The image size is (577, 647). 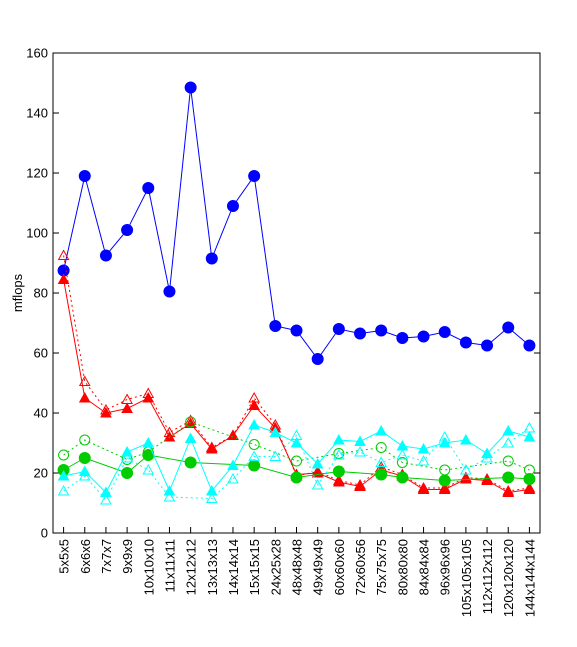 What do you see at coordinates (318, 567) in the screenshot?
I see `x-tick-label: 49x49x49` at bounding box center [318, 567].